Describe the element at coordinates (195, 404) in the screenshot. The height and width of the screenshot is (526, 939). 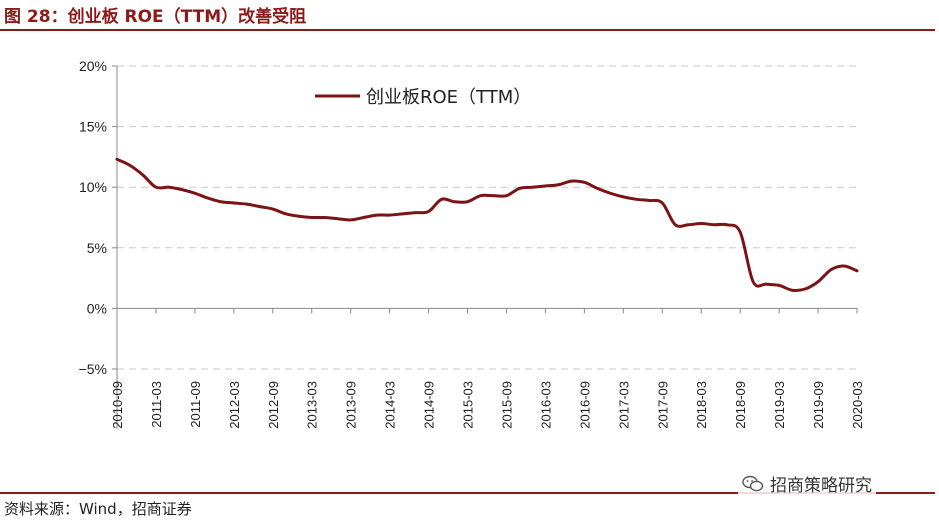
I see `x-tick-label: 2011-09` at that location.